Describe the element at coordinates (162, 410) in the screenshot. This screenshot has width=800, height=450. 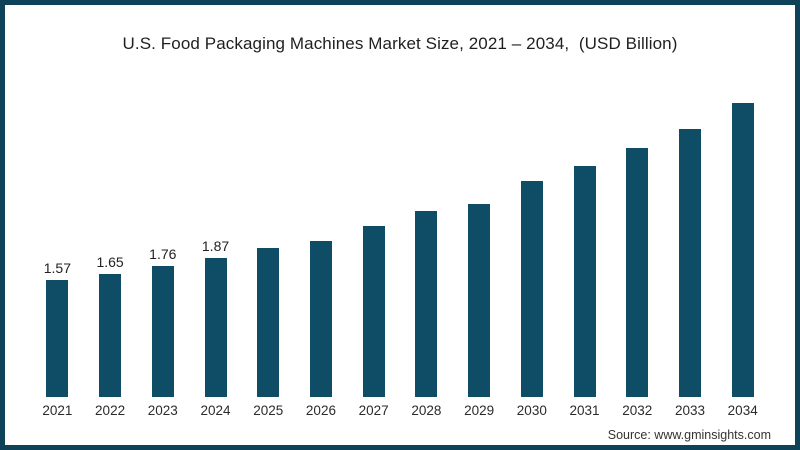
I see `x-axis-label: 2023` at that location.